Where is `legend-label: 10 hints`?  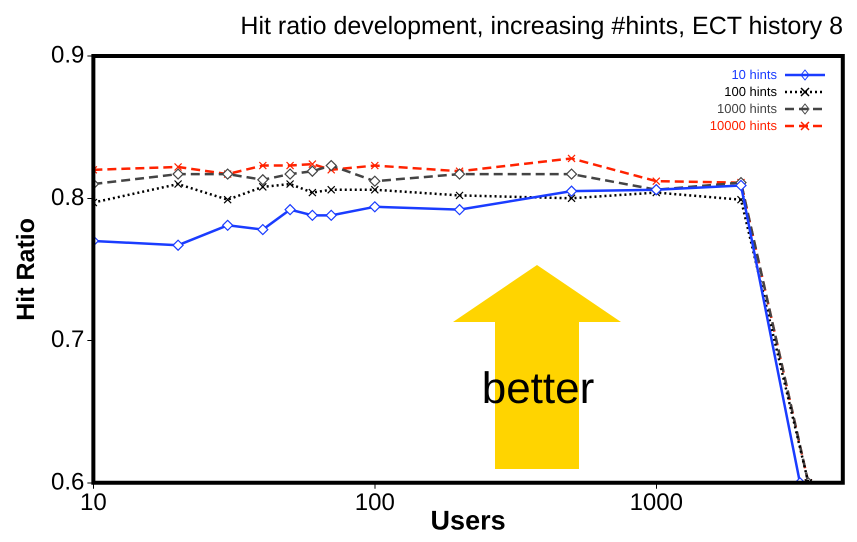
legend-label: 10 hints is located at coordinates (754, 74).